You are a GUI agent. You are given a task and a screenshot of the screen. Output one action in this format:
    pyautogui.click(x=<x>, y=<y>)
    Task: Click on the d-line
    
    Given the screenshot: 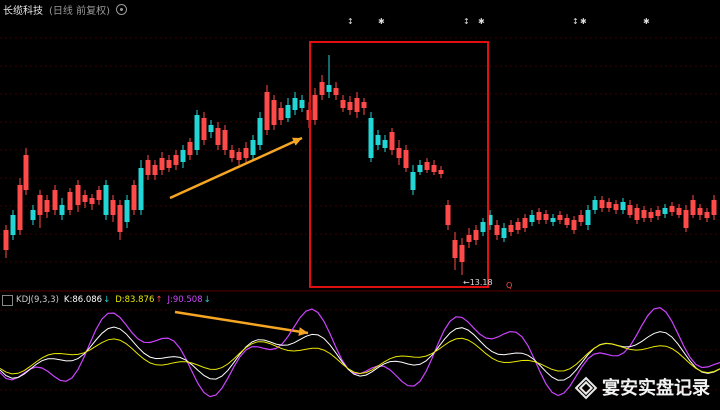 What is the action you would take?
    pyautogui.click(x=360, y=356)
    